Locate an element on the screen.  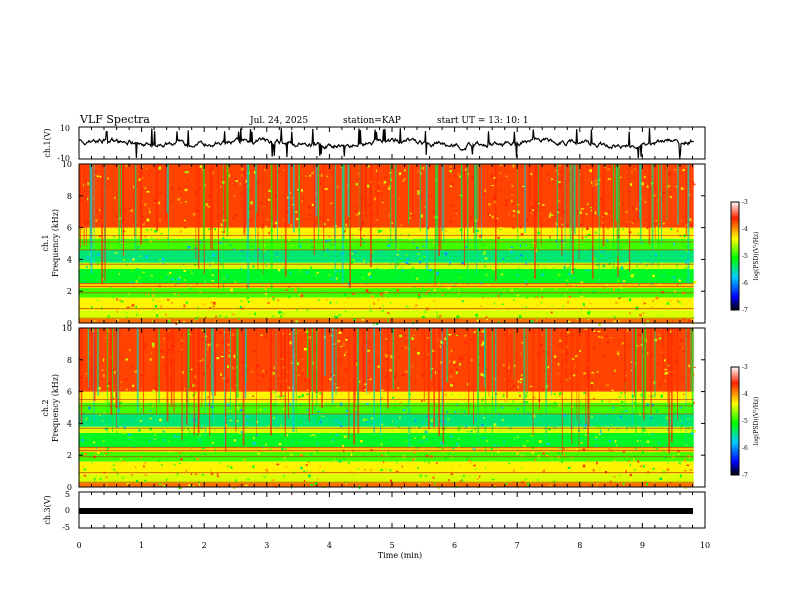
ytick-label: 0 is located at coordinates (69, 323).